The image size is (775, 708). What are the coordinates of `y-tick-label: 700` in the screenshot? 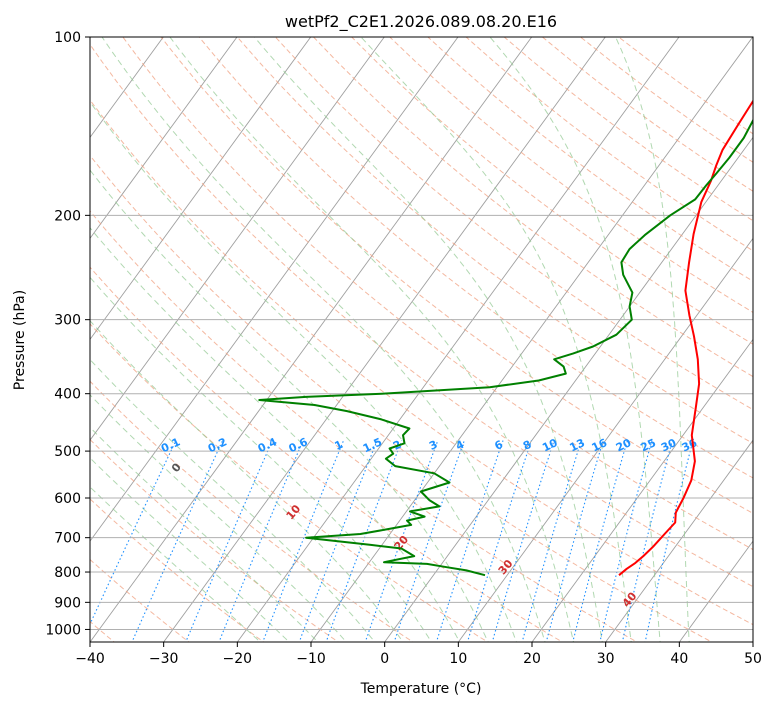 It's located at (67, 539).